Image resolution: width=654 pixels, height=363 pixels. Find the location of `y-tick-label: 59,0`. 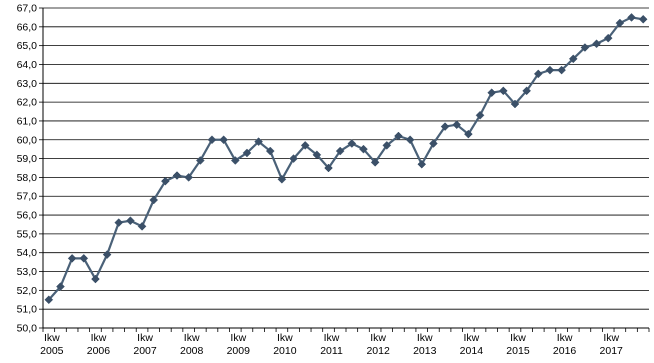

y-tick-label: 59,0 is located at coordinates (27, 159).